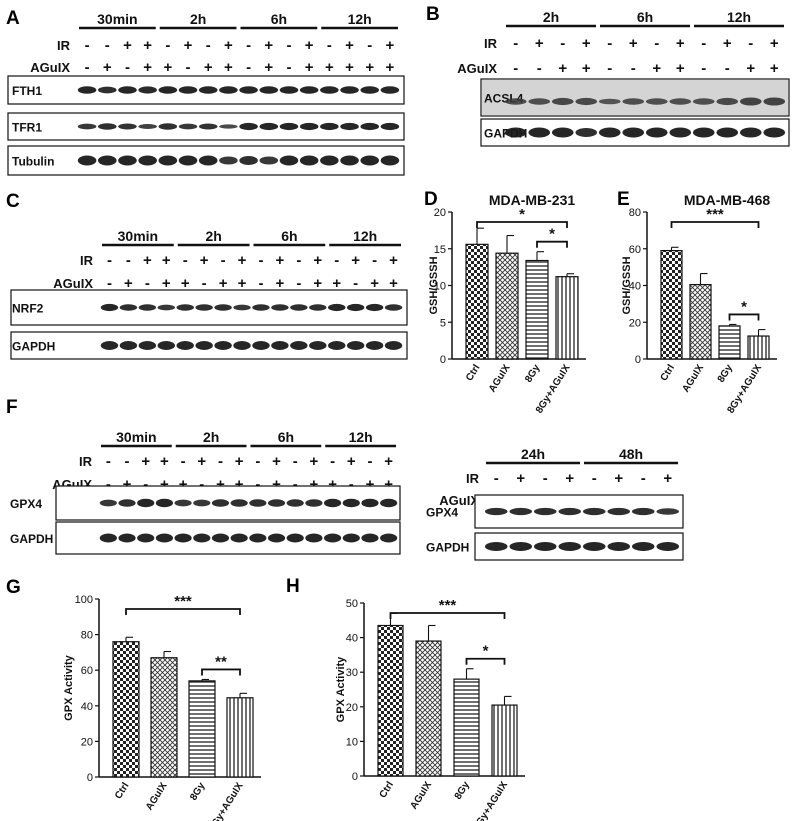 Image resolution: width=797 pixels, height=821 pixels. What do you see at coordinates (136, 437) in the screenshot?
I see `time-label: 30min` at bounding box center [136, 437].